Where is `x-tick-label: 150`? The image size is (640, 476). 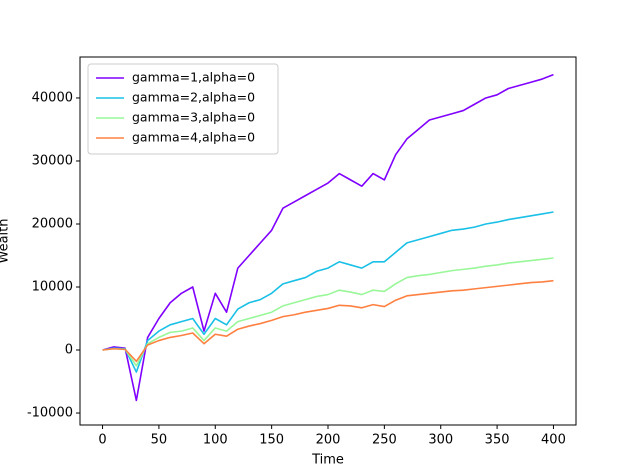 x-tick-label: 150 is located at coordinates (271, 440).